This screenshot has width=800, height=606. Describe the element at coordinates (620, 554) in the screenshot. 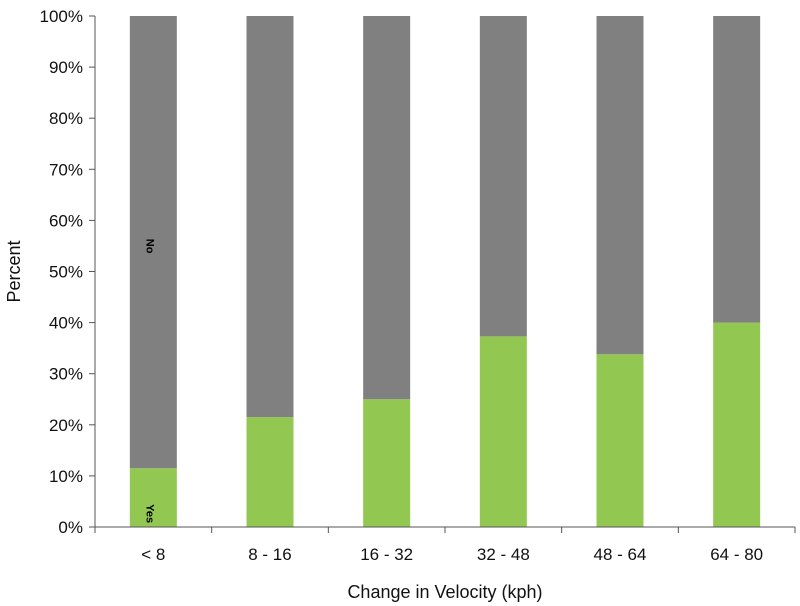

I see `x-tick-label: 48 - 64` at that location.